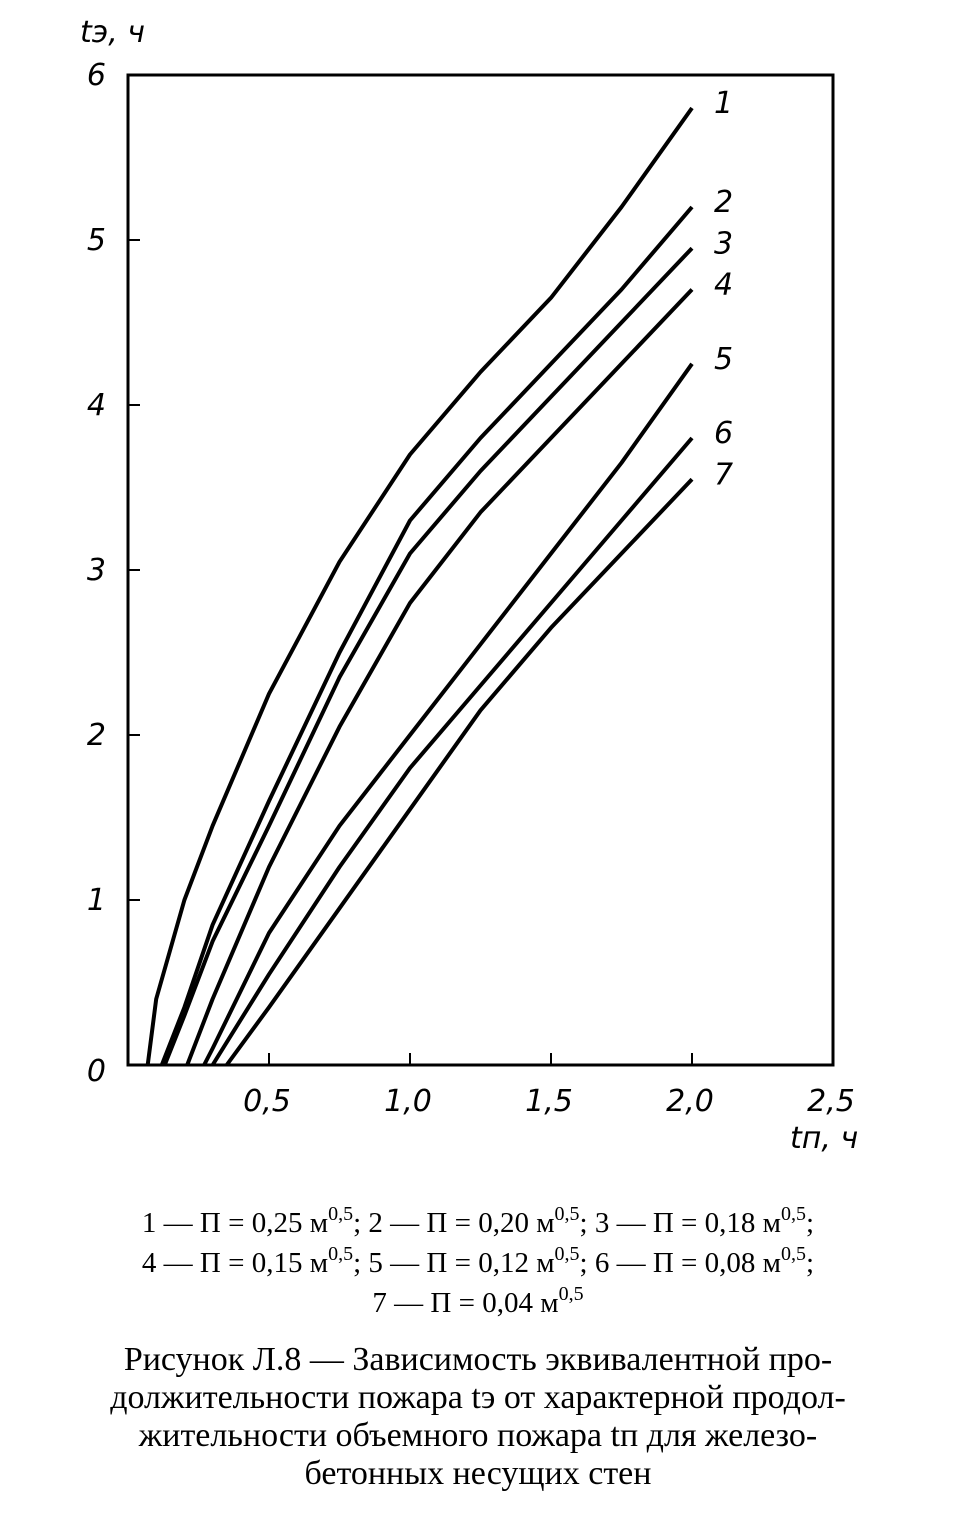 The width and height of the screenshot is (957, 1527). Describe the element at coordinates (831, 1101) in the screenshot. I see `x-tick-label: 2,5` at that location.